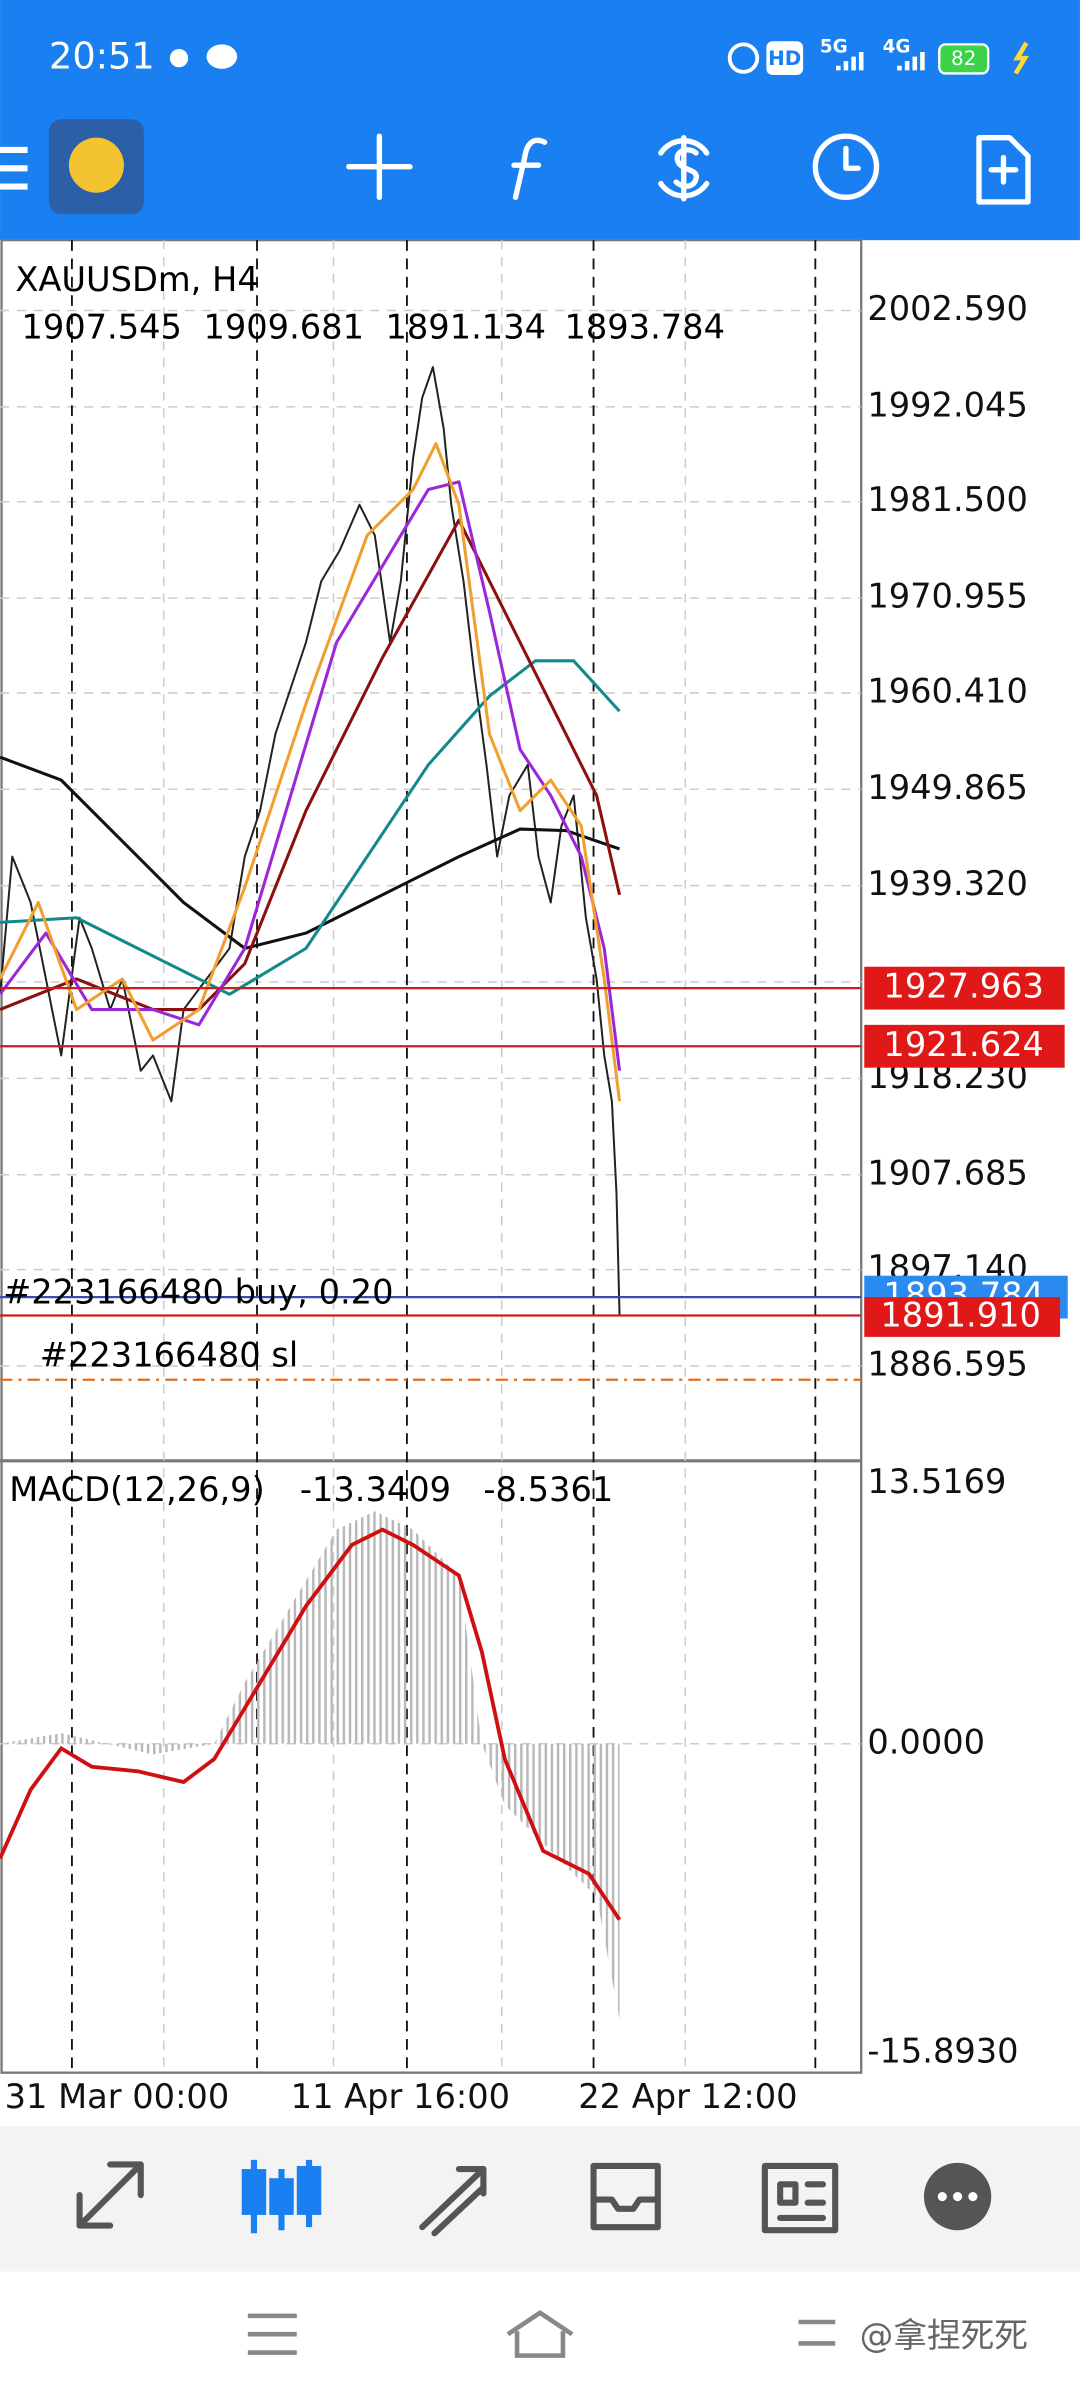 The height and width of the screenshot is (2400, 1080). Describe the element at coordinates (852, 158) in the screenshot. I see `history-hands` at that location.